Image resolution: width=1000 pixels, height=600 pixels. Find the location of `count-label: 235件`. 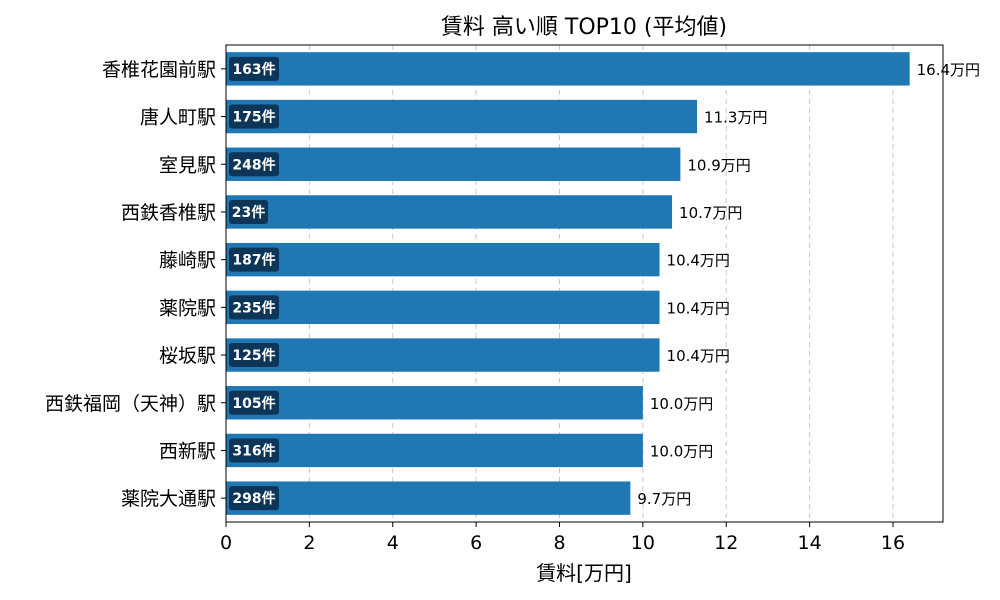

count-label: 235件 is located at coordinates (253, 307).